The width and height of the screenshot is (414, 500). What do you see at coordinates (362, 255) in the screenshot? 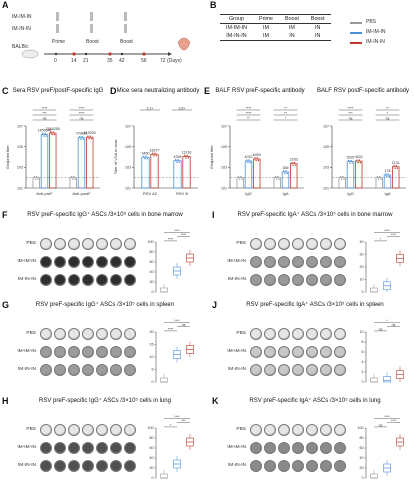
I see `y-tick-label: 30` at bounding box center [362, 255].